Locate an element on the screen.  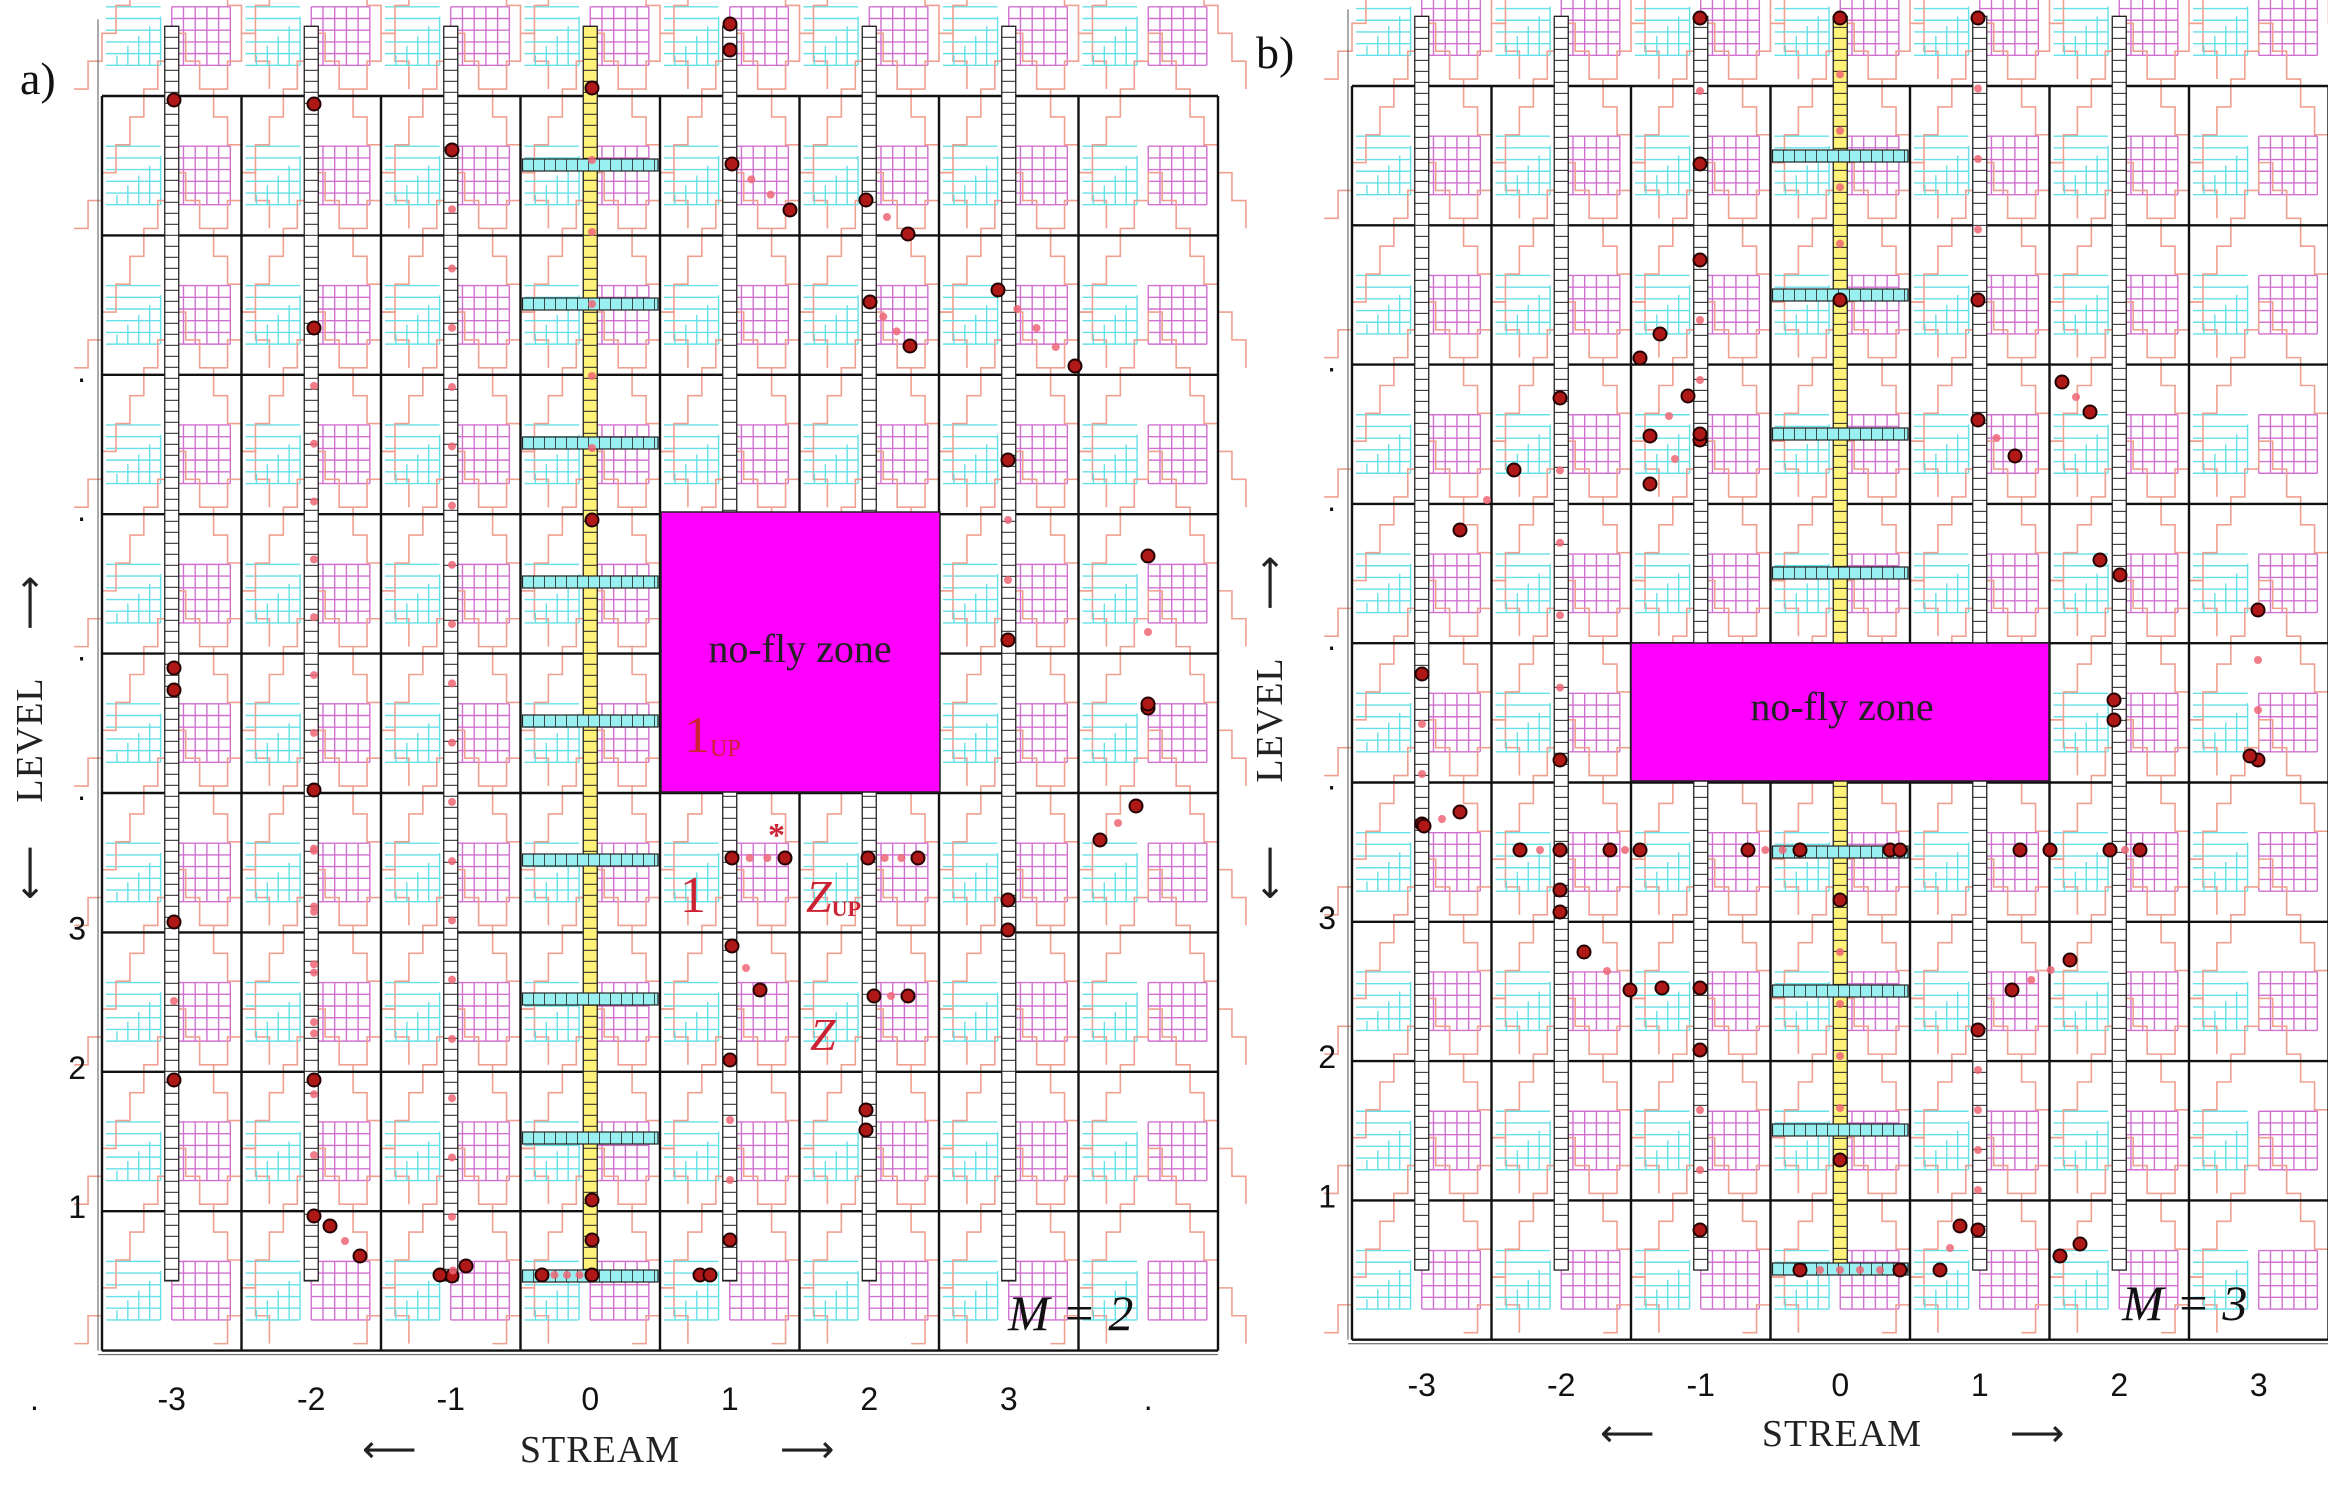
x-tick-label: 0 is located at coordinates (590, 1399).